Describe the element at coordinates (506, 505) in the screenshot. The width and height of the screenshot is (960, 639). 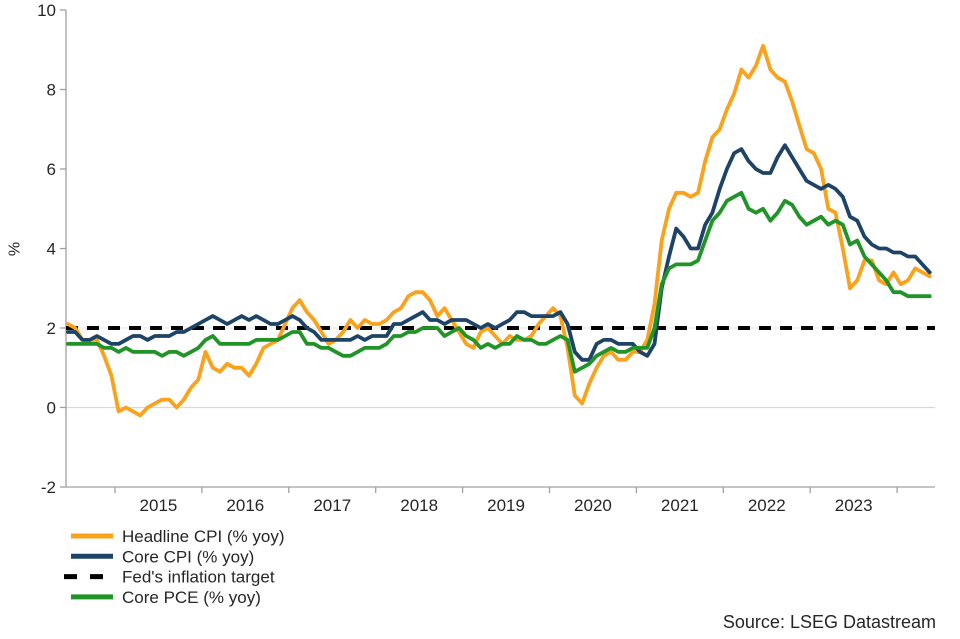
I see `x-tick-label: 2019` at that location.